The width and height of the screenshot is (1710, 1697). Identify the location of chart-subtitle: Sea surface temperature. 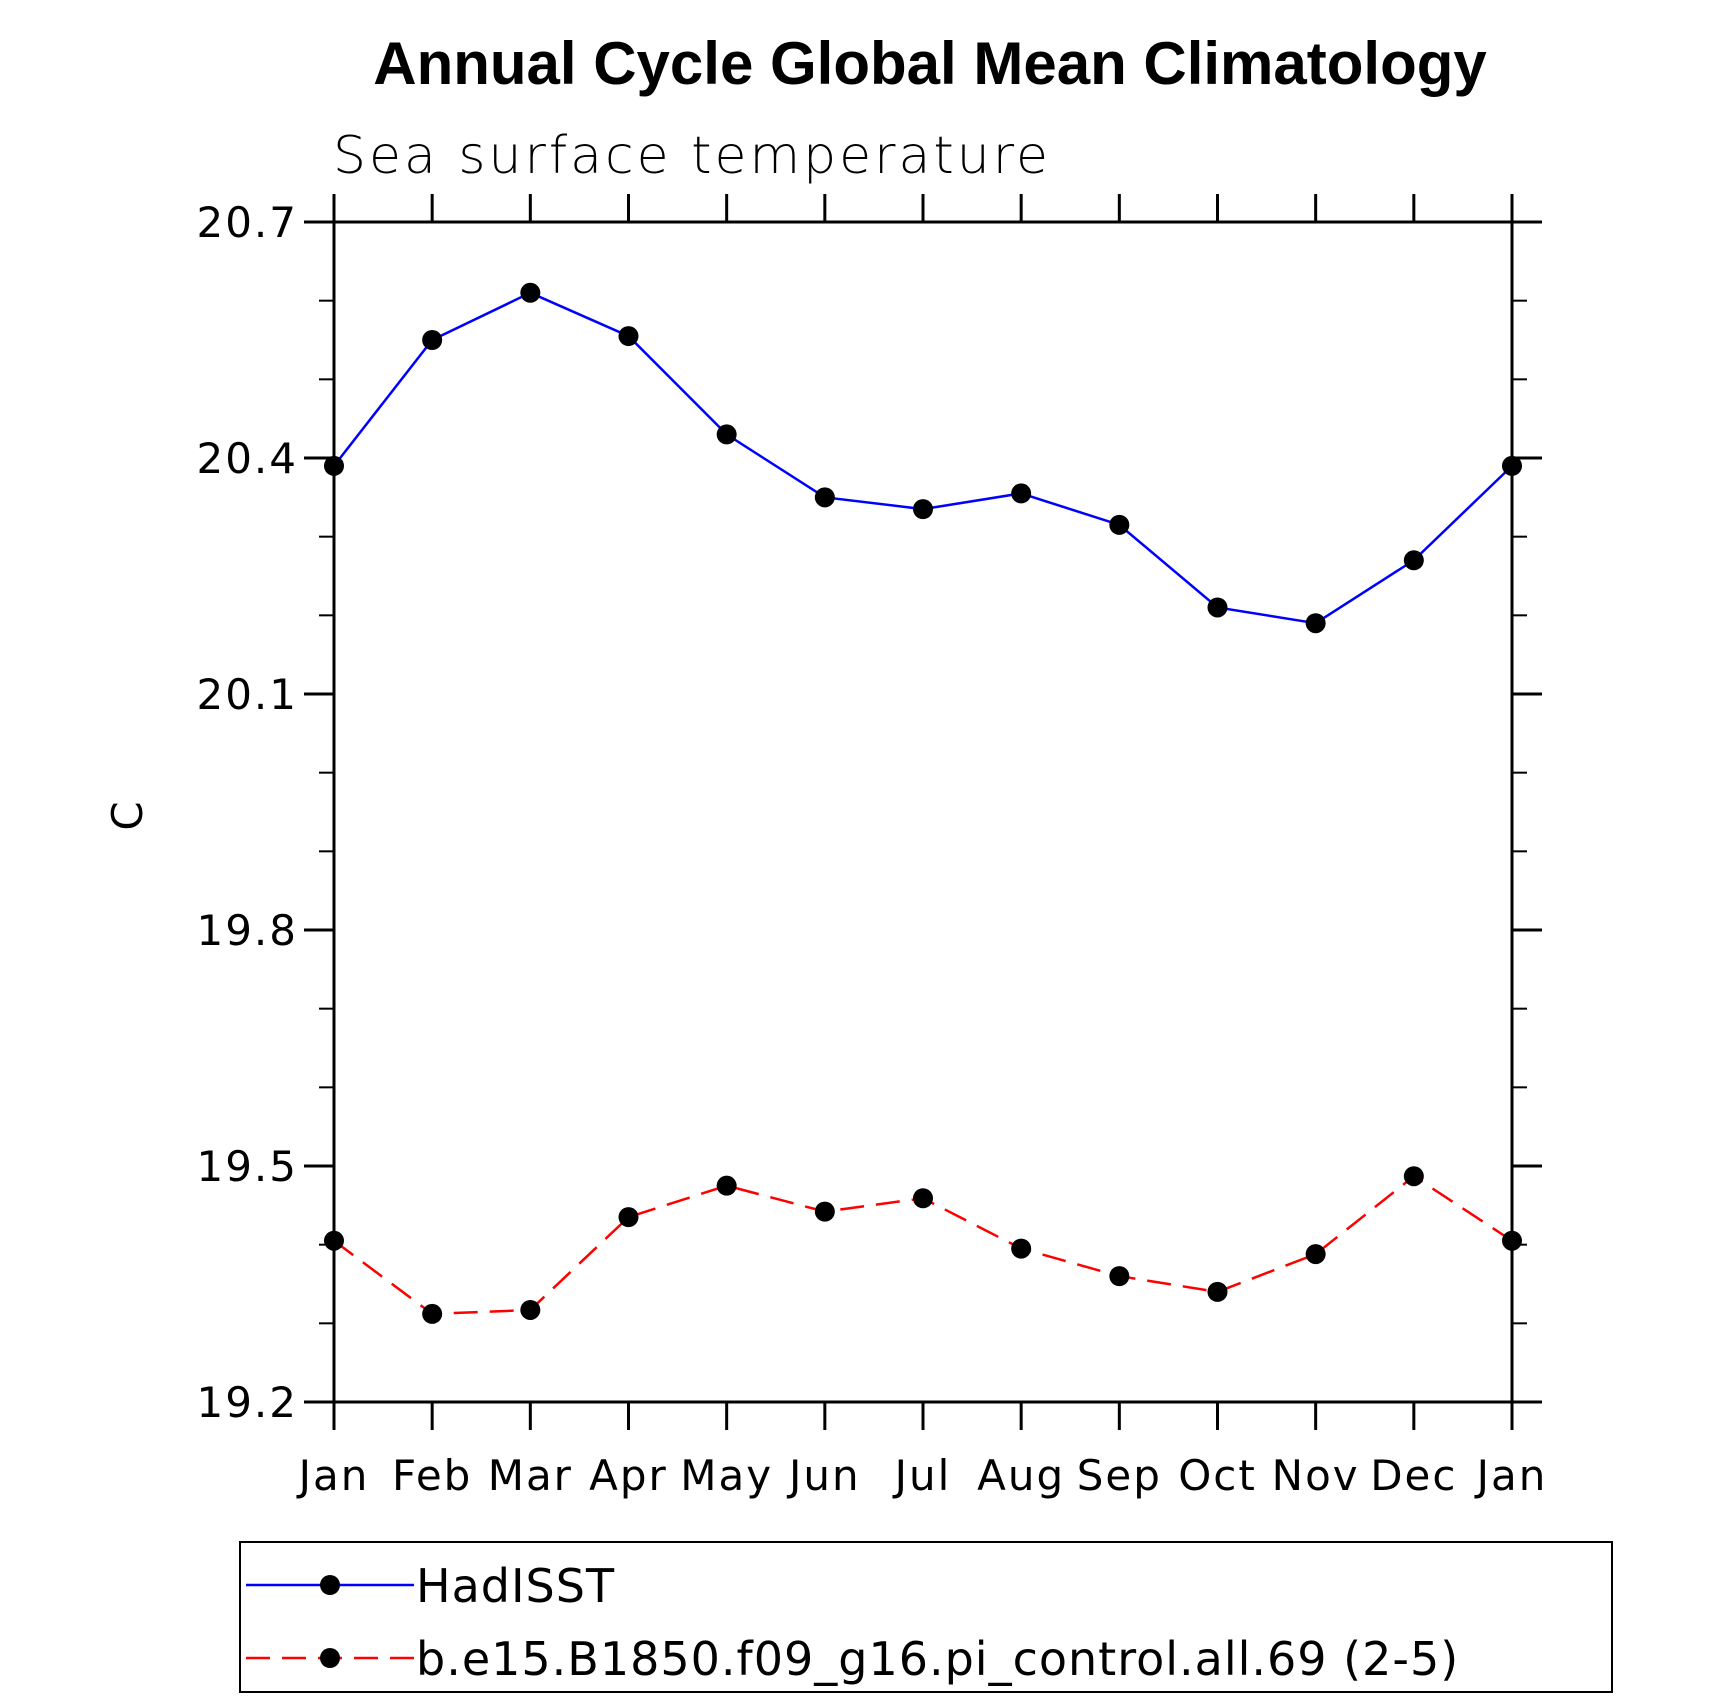
(692, 156).